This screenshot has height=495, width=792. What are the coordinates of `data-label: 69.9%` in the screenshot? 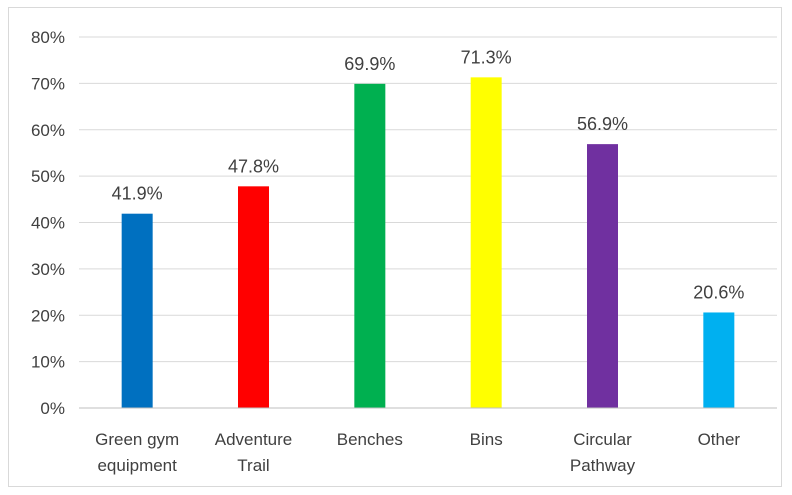 It's located at (369, 64).